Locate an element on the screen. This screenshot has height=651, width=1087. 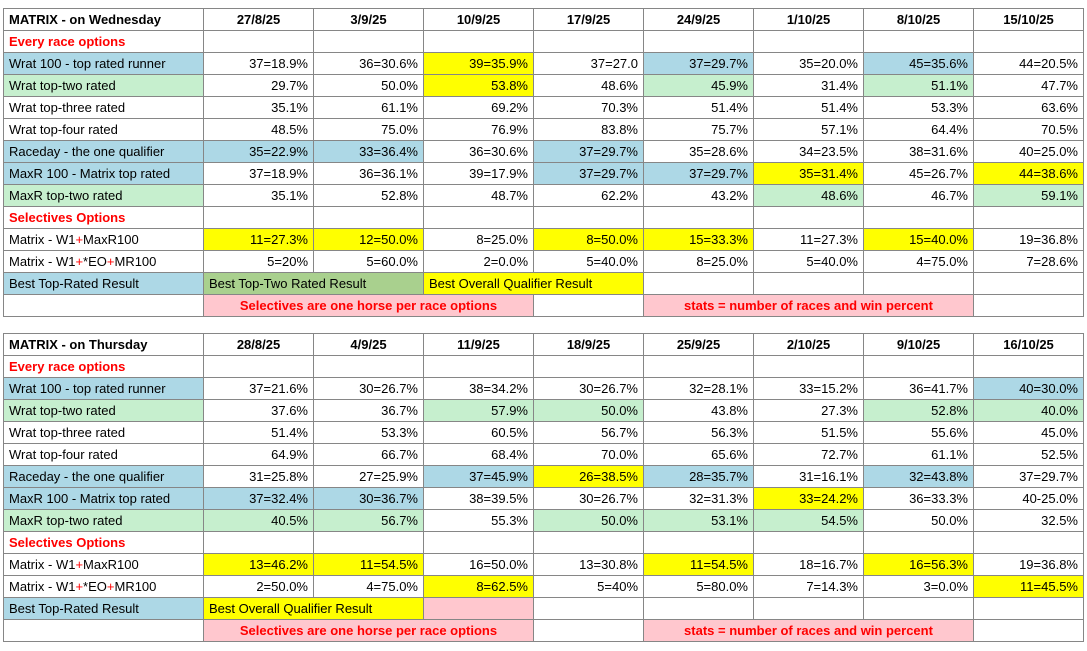
row-label-cell: Wrat top-two rated is located at coordinates (103, 85).